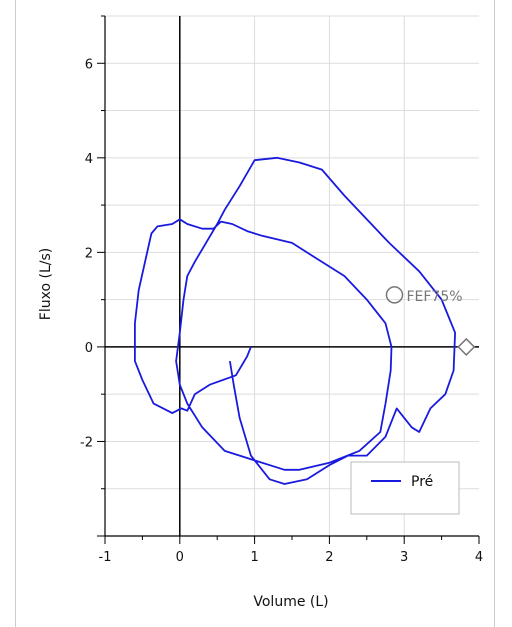 The height and width of the screenshot is (627, 512). I want to click on y-tick-label: 6, so click(89, 64).